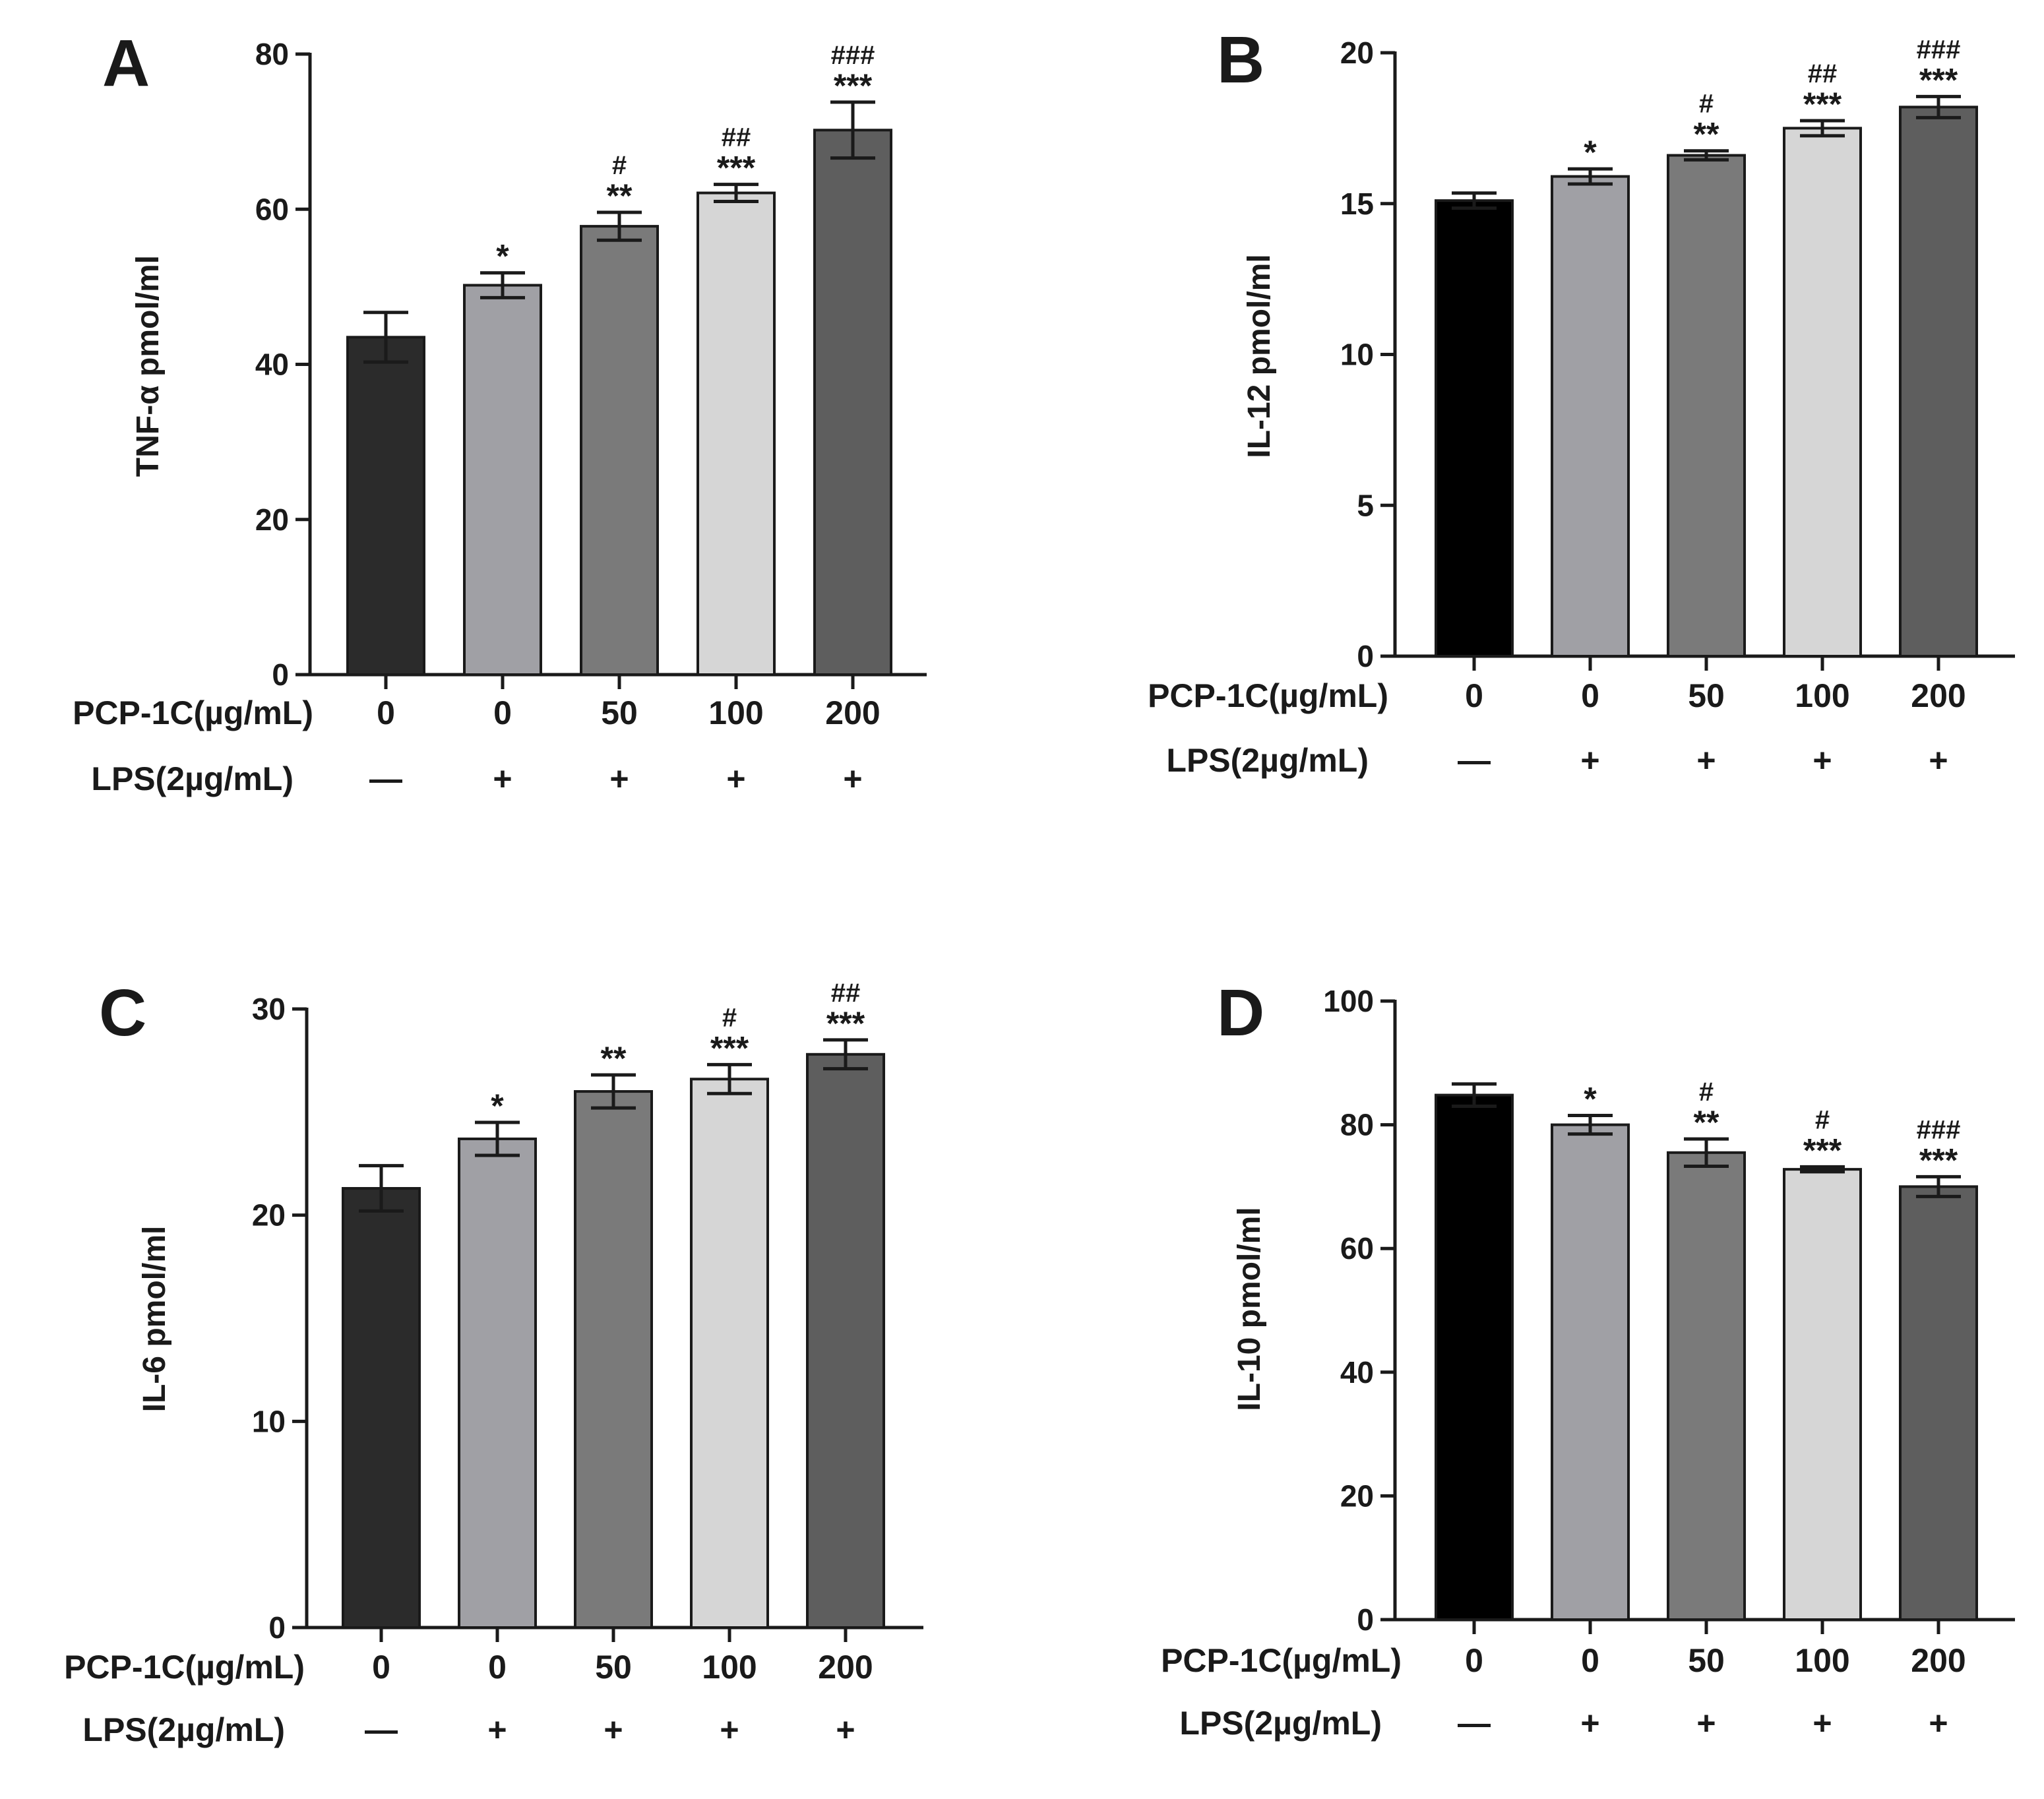 The height and width of the screenshot is (1799, 2044). I want to click on panel-a-dose-label: 50, so click(619, 712).